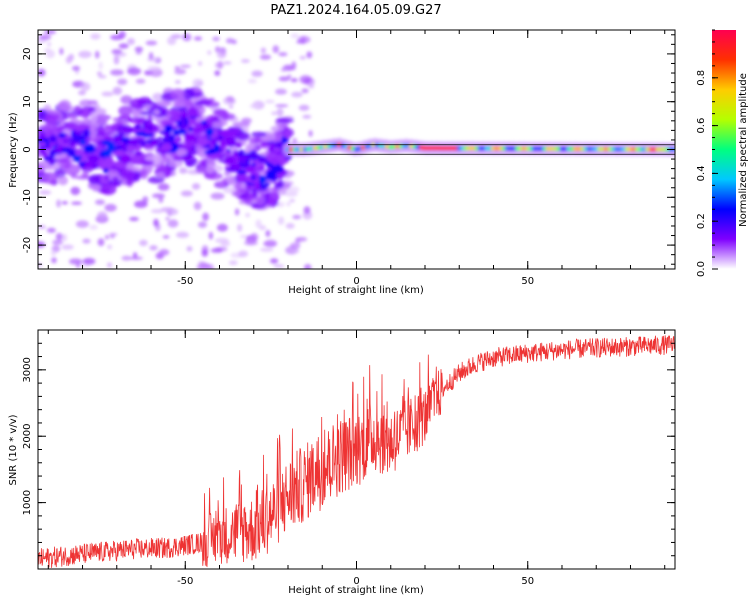 The height and width of the screenshot is (600, 750). I want to click on colorbar-label: Normalized spectral amplitude, so click(743, 150).